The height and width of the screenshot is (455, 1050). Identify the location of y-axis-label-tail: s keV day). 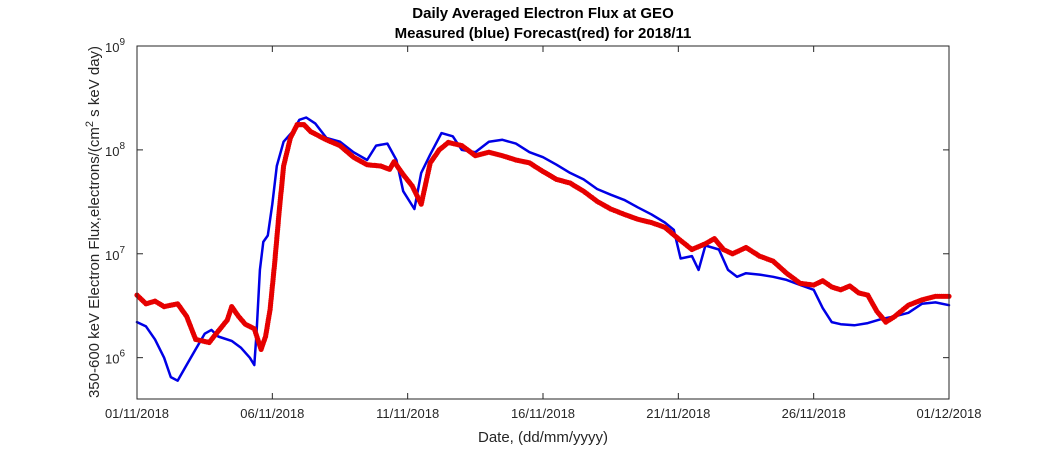
(94, 83).